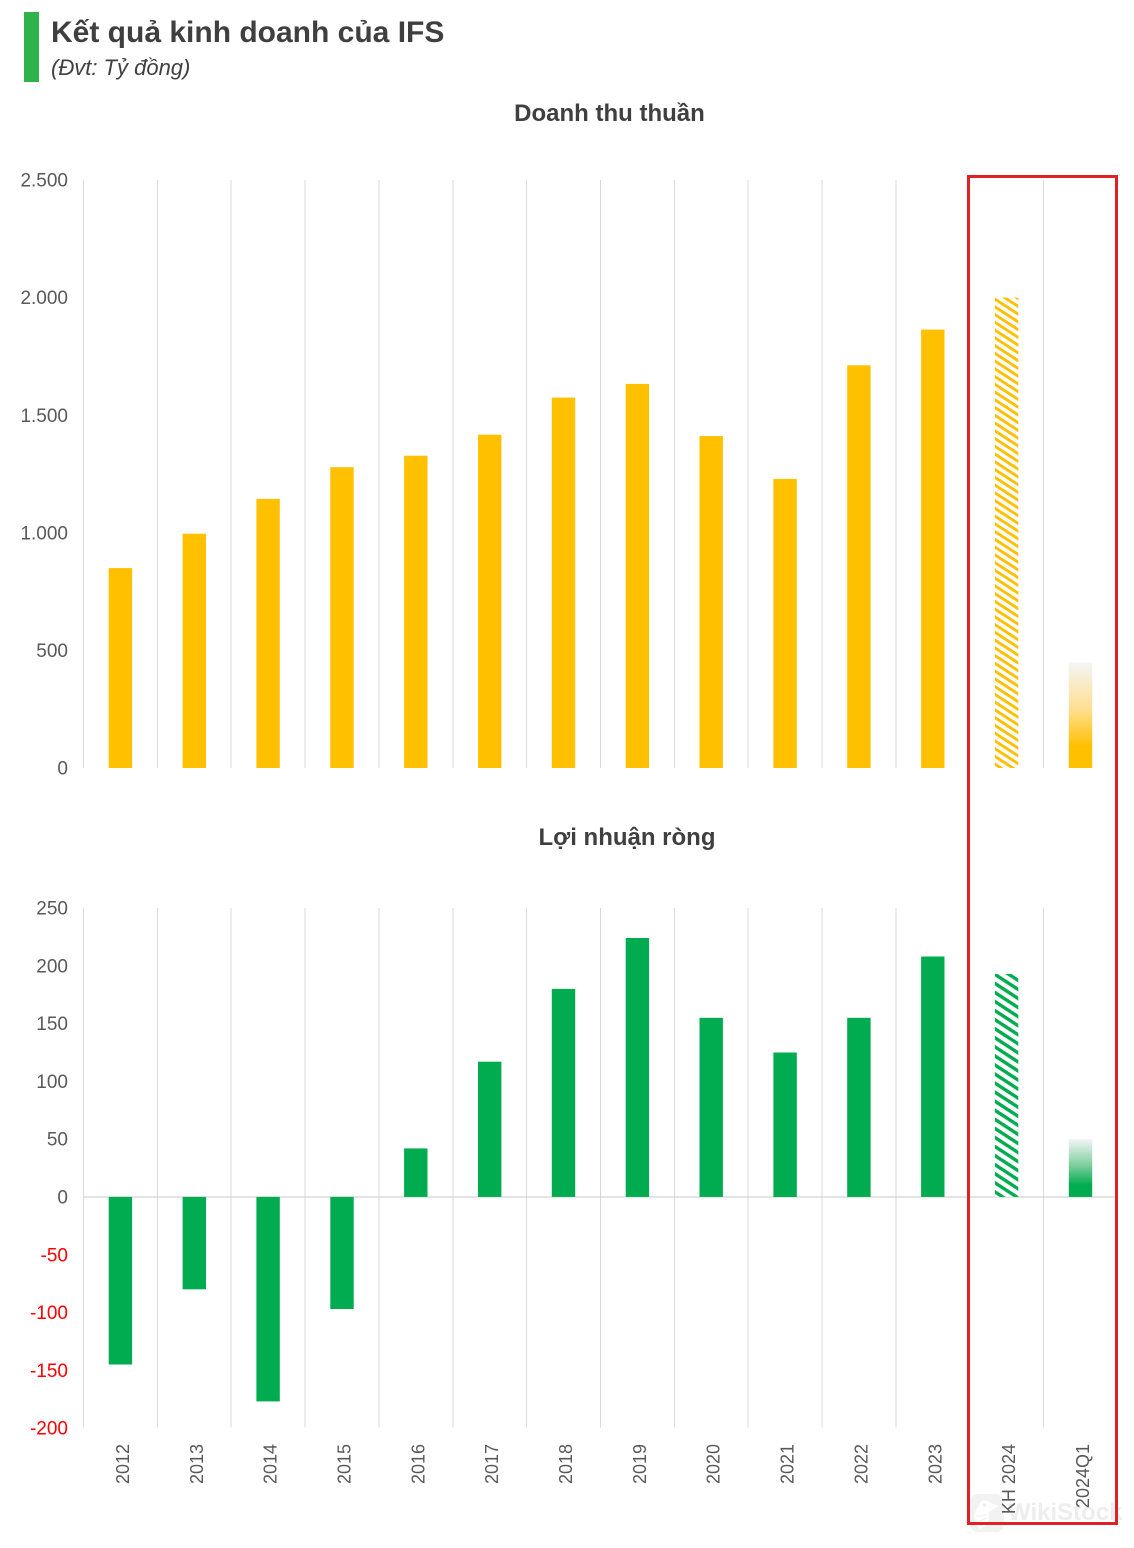 This screenshot has height=1548, width=1134. Describe the element at coordinates (52, 651) in the screenshot. I see `svg-text: 500` at that location.